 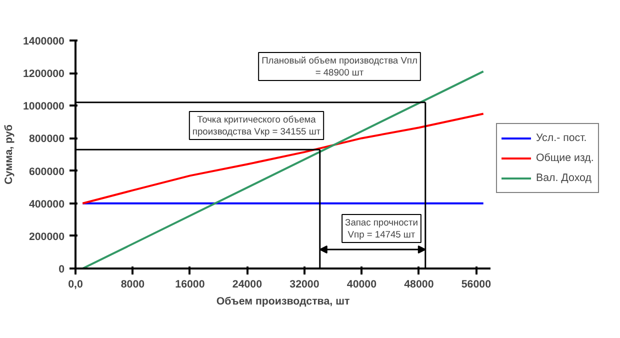 What do you see at coordinates (44, 106) in the screenshot?
I see `y-tick-label: 1000000` at bounding box center [44, 106].